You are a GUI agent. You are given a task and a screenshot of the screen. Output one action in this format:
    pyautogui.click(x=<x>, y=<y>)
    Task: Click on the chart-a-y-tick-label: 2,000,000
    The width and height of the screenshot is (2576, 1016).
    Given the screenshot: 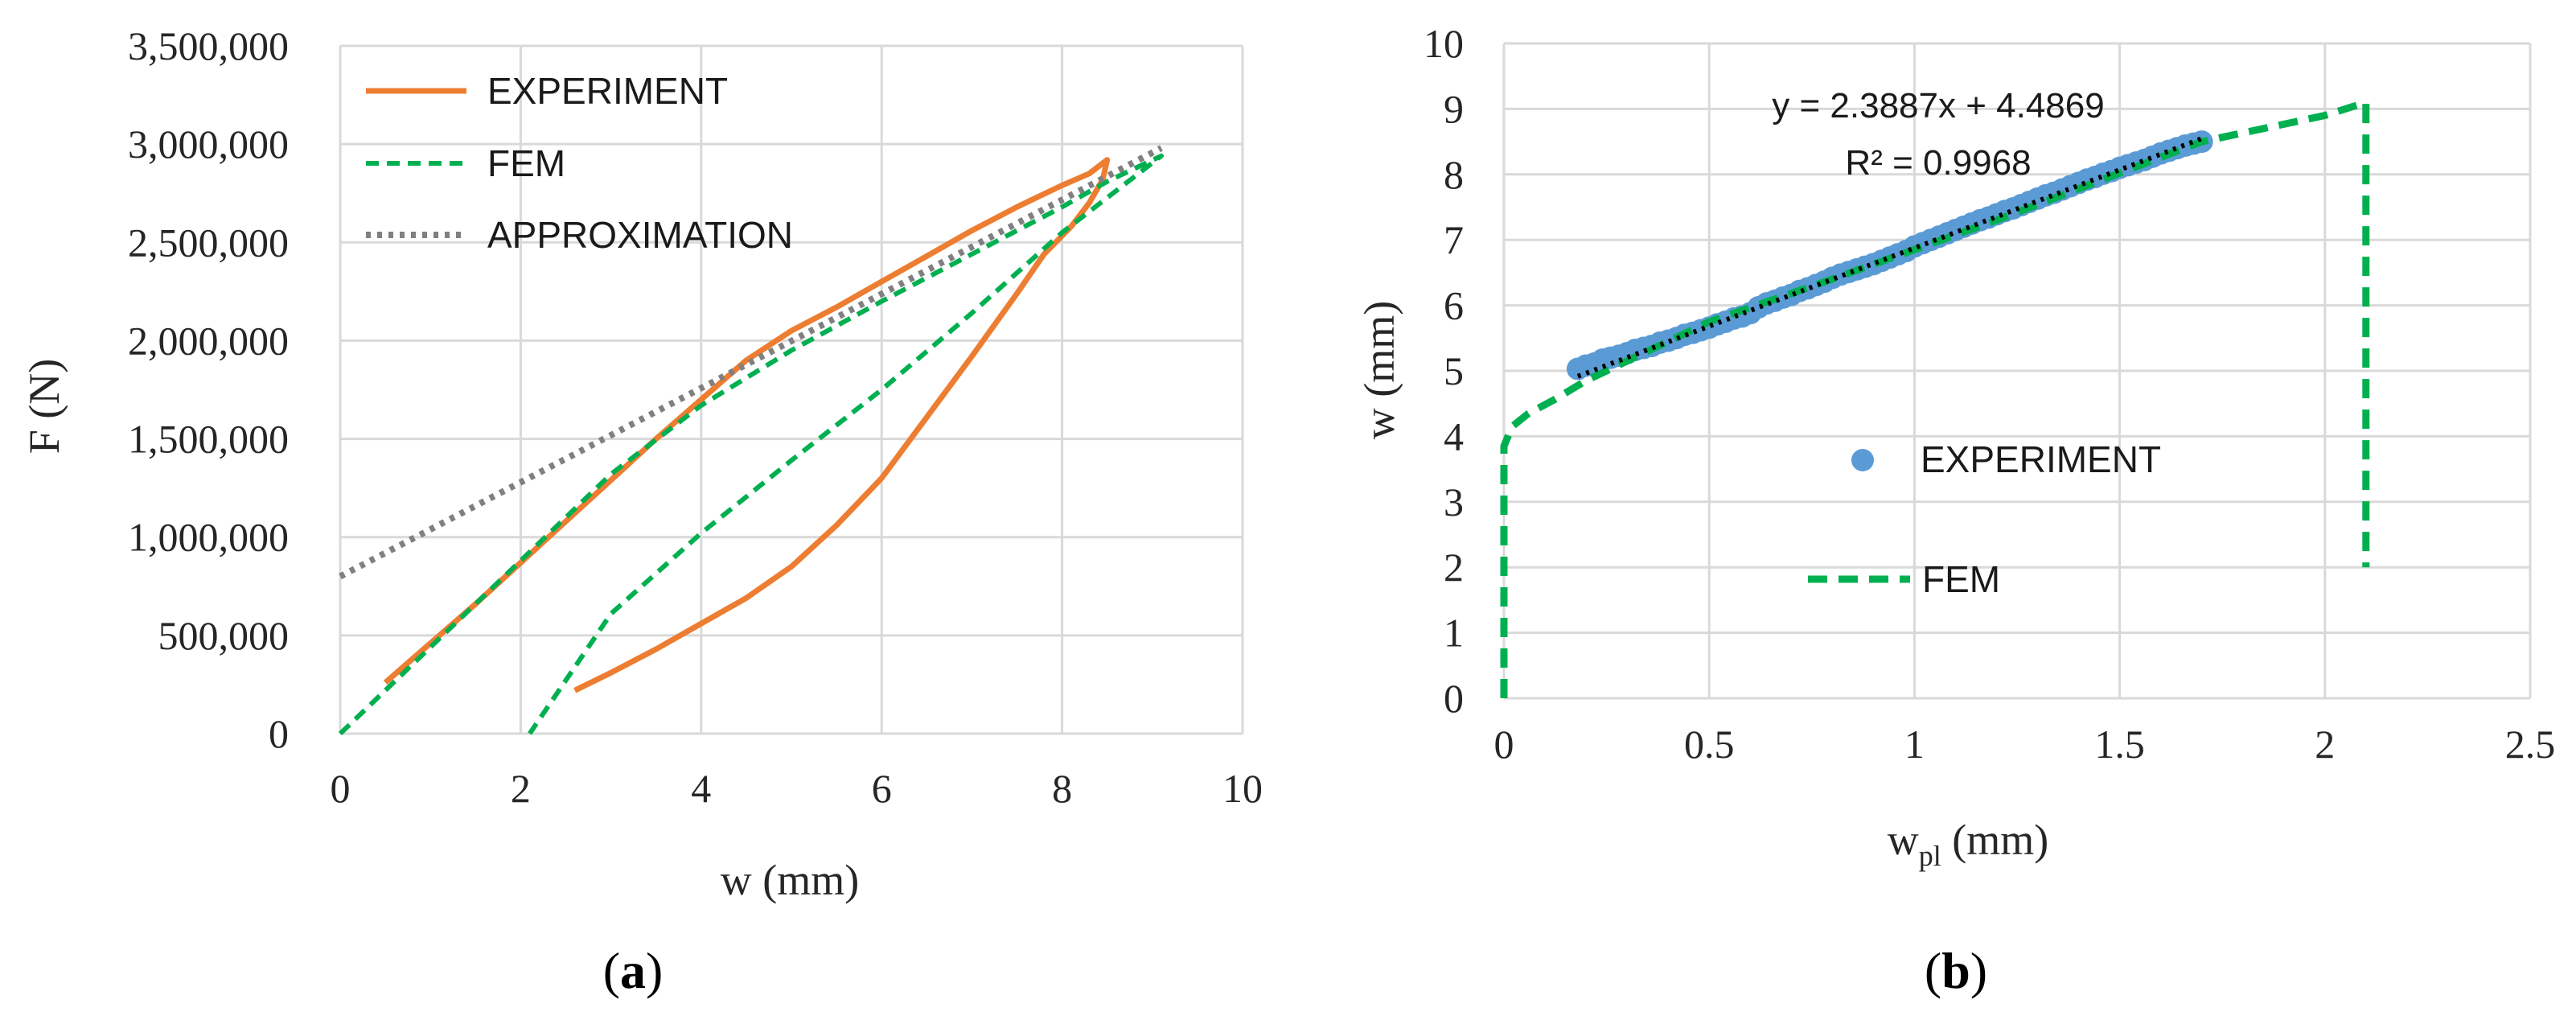 What is the action you would take?
    pyautogui.click(x=208, y=340)
    